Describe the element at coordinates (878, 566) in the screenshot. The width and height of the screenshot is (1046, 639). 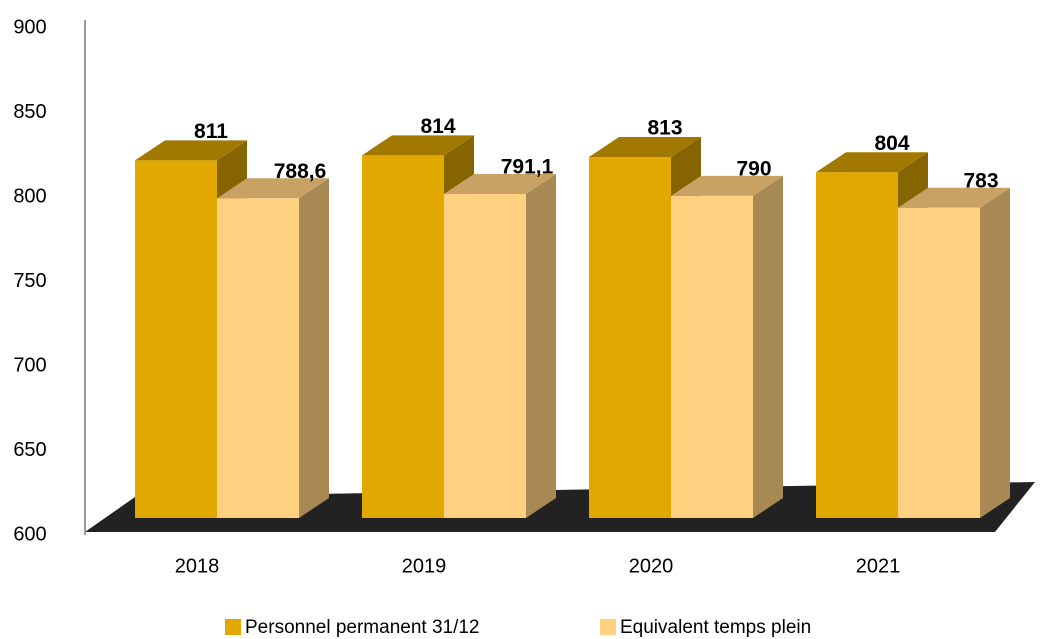
I see `x-tick-label: 2021` at that location.